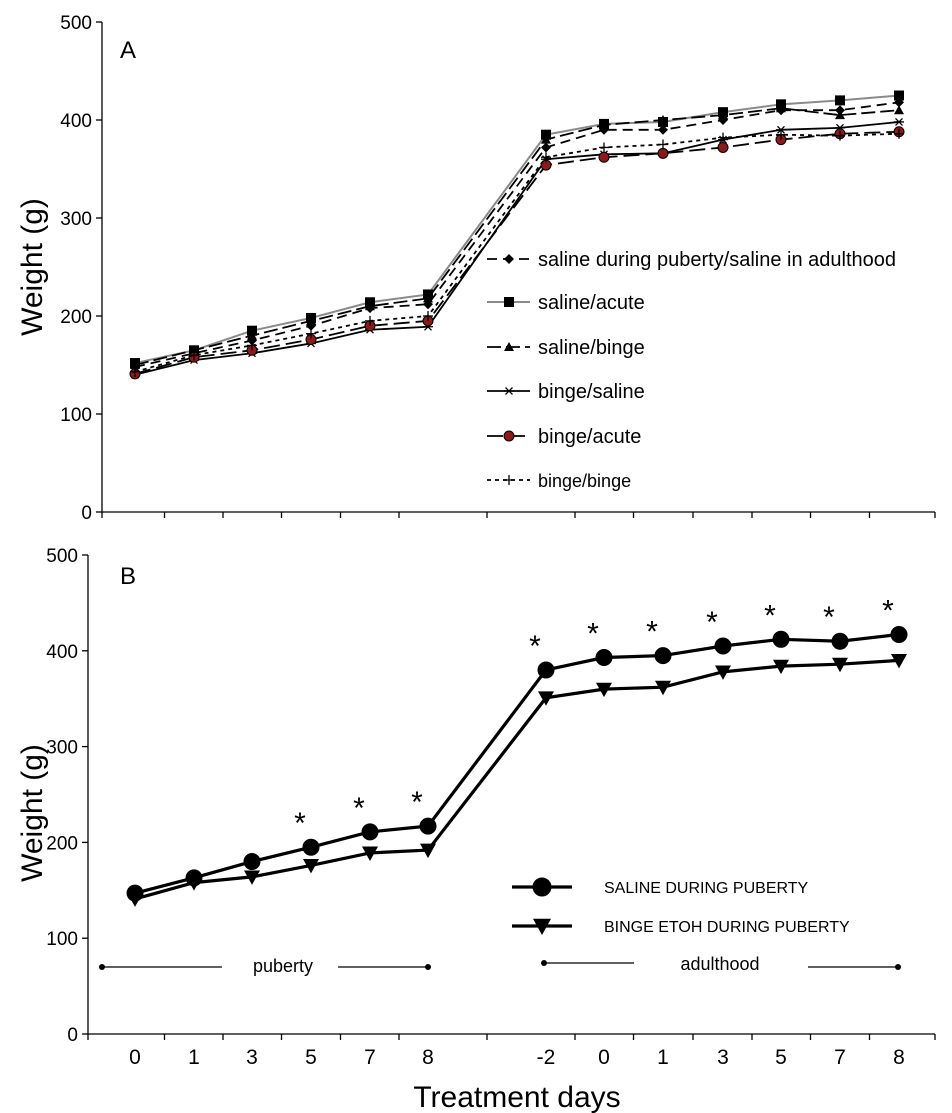  Describe the element at coordinates (428, 967) in the screenshot. I see `puberty-bracket-end-dot` at that location.